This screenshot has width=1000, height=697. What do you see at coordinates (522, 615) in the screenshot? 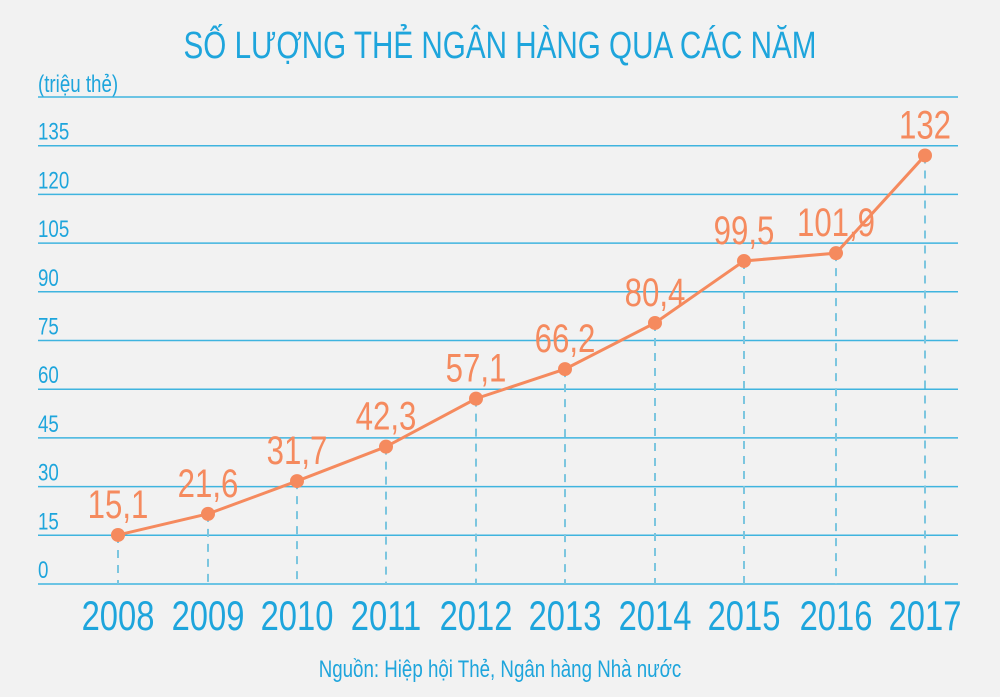
I see `x-tick-labels: 2008 2009 2010 2011 2012 2013 2014 2015 2016 2017` at bounding box center [522, 615].